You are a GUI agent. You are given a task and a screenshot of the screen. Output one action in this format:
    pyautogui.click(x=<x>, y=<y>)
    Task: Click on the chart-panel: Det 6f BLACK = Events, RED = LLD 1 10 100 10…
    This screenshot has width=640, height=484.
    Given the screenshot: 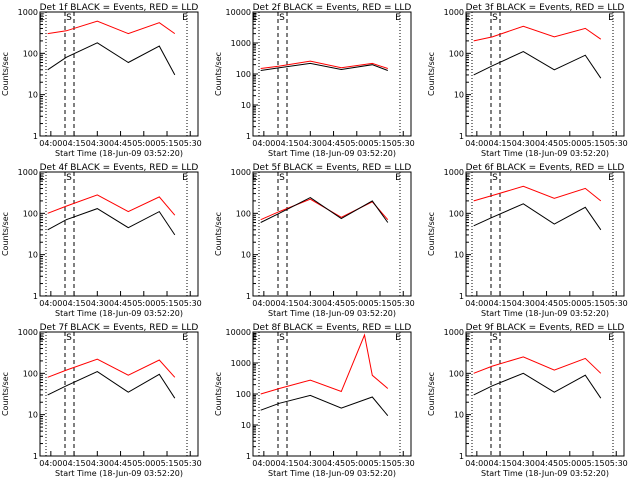 What is the action you would take?
    pyautogui.click(x=532, y=240)
    